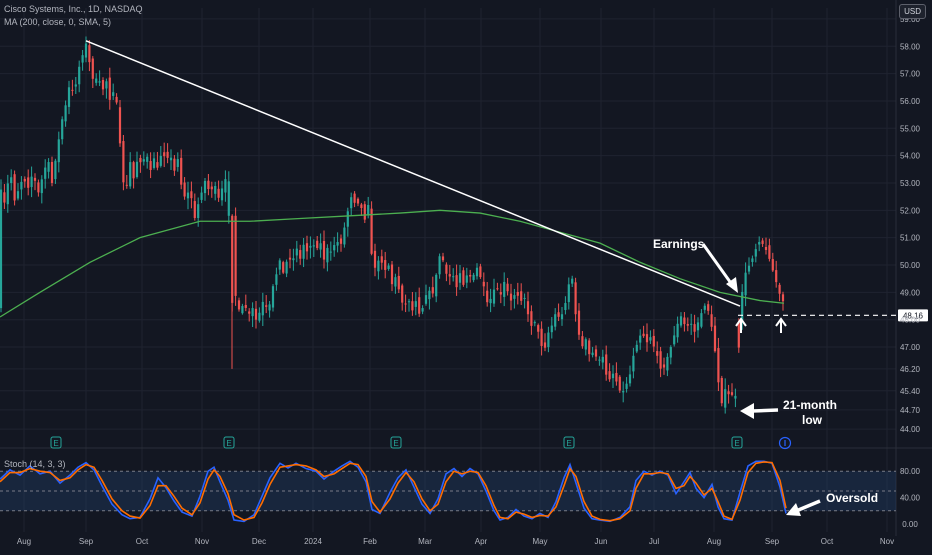 The width and height of the screenshot is (932, 555). Describe the element at coordinates (370, 541) in the screenshot. I see `x-tick-label: Feb` at that location.